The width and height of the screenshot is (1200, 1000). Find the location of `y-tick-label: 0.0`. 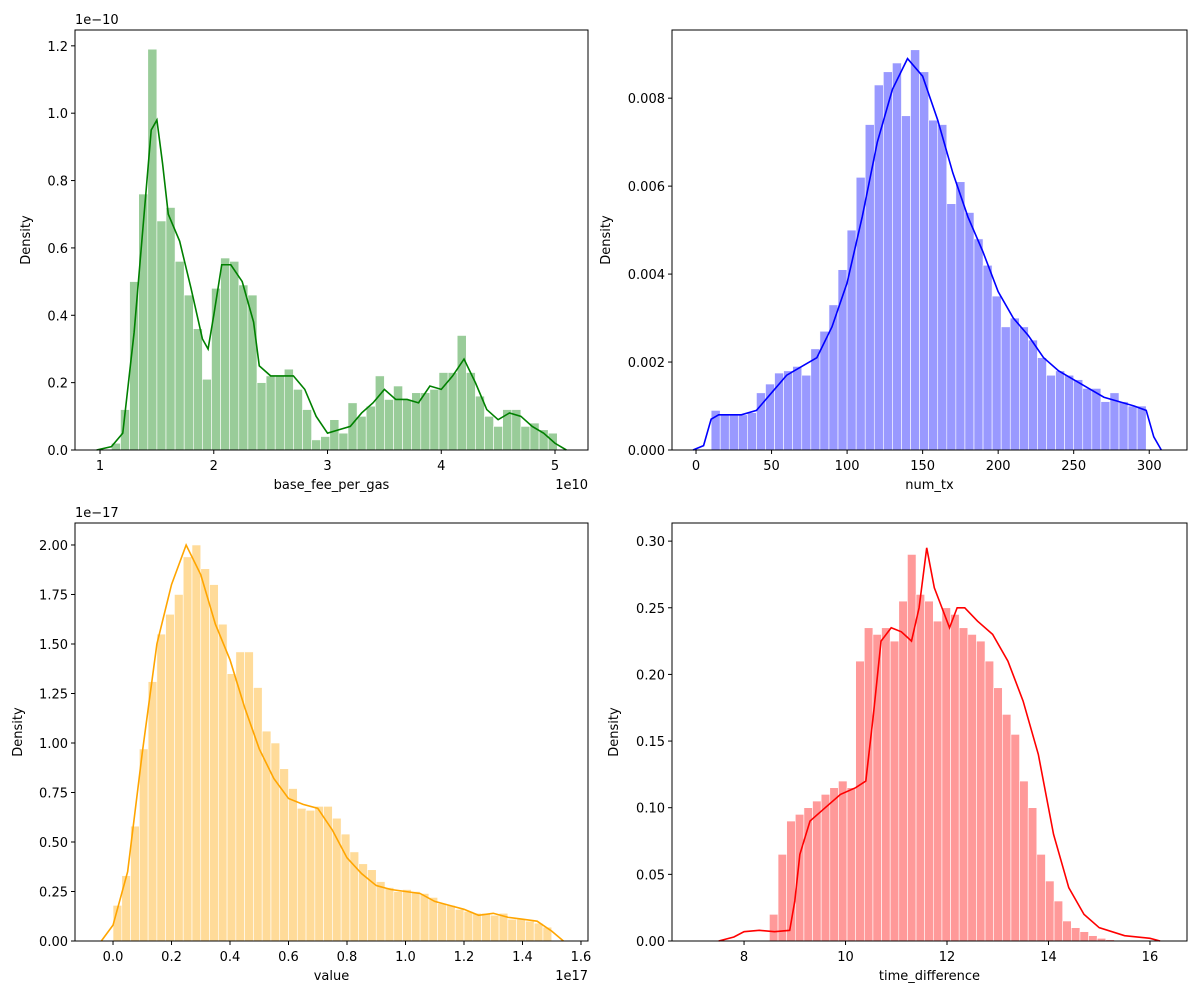

y-tick-label: 0.0 is located at coordinates (57, 451).